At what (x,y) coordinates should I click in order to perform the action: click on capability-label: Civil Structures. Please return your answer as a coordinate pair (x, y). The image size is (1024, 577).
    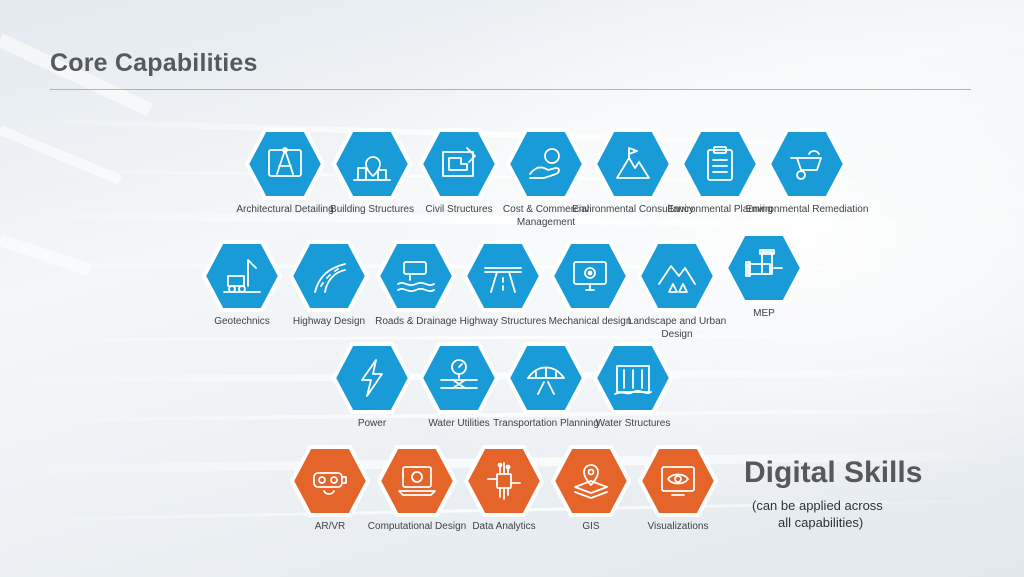
    Looking at the image, I should click on (459, 209).